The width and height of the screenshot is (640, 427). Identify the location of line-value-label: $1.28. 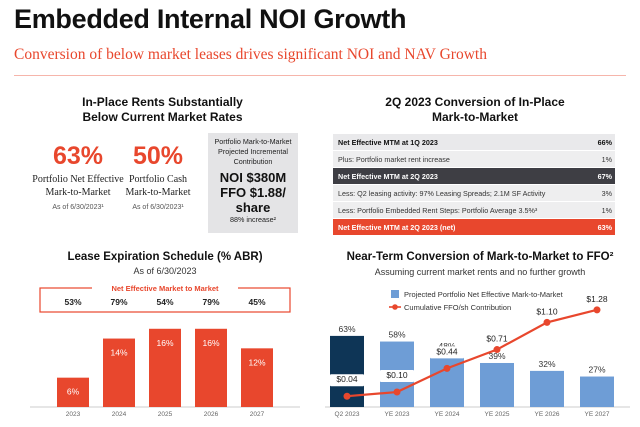
(597, 299).